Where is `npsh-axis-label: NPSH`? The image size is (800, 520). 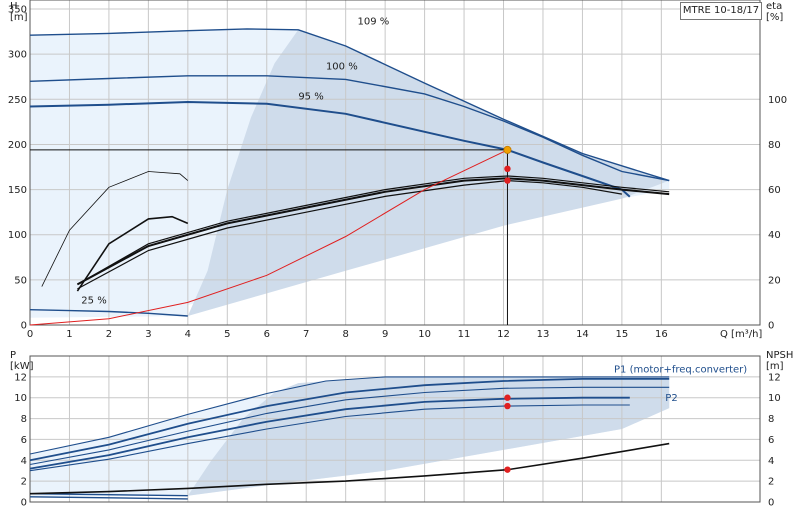
npsh-axis-label: NPSH is located at coordinates (779, 355).